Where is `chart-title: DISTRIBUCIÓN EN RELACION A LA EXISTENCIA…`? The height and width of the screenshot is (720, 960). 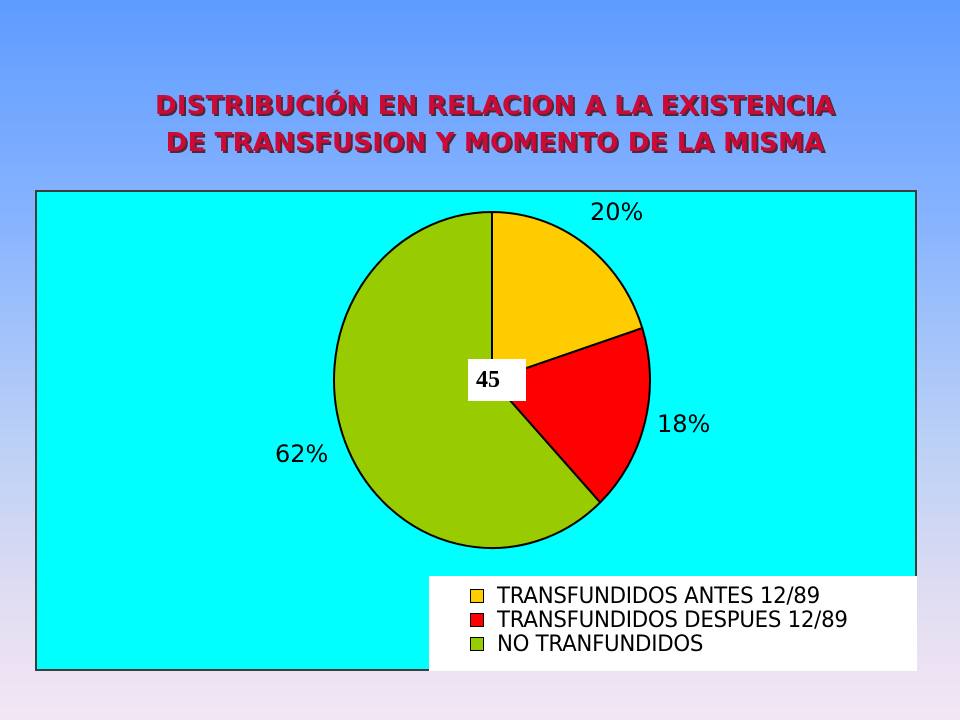 chart-title: DISTRIBUCIÓN EN RELACION A LA EXISTENCIA… is located at coordinates (480, 125).